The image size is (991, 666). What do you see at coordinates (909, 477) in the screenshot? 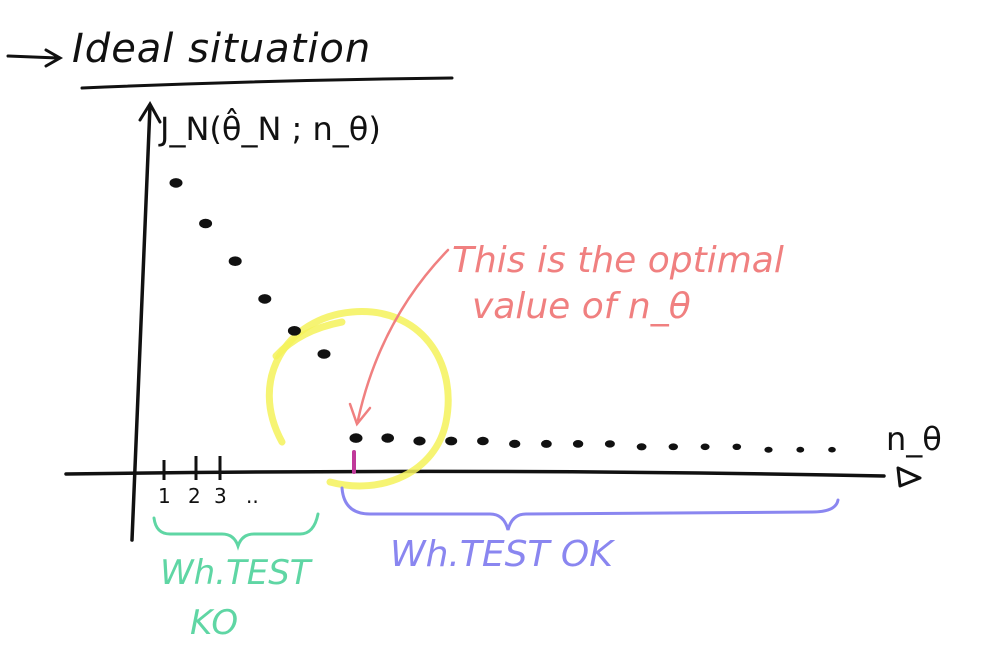
I see `x-axis-arrowhead` at bounding box center [909, 477].